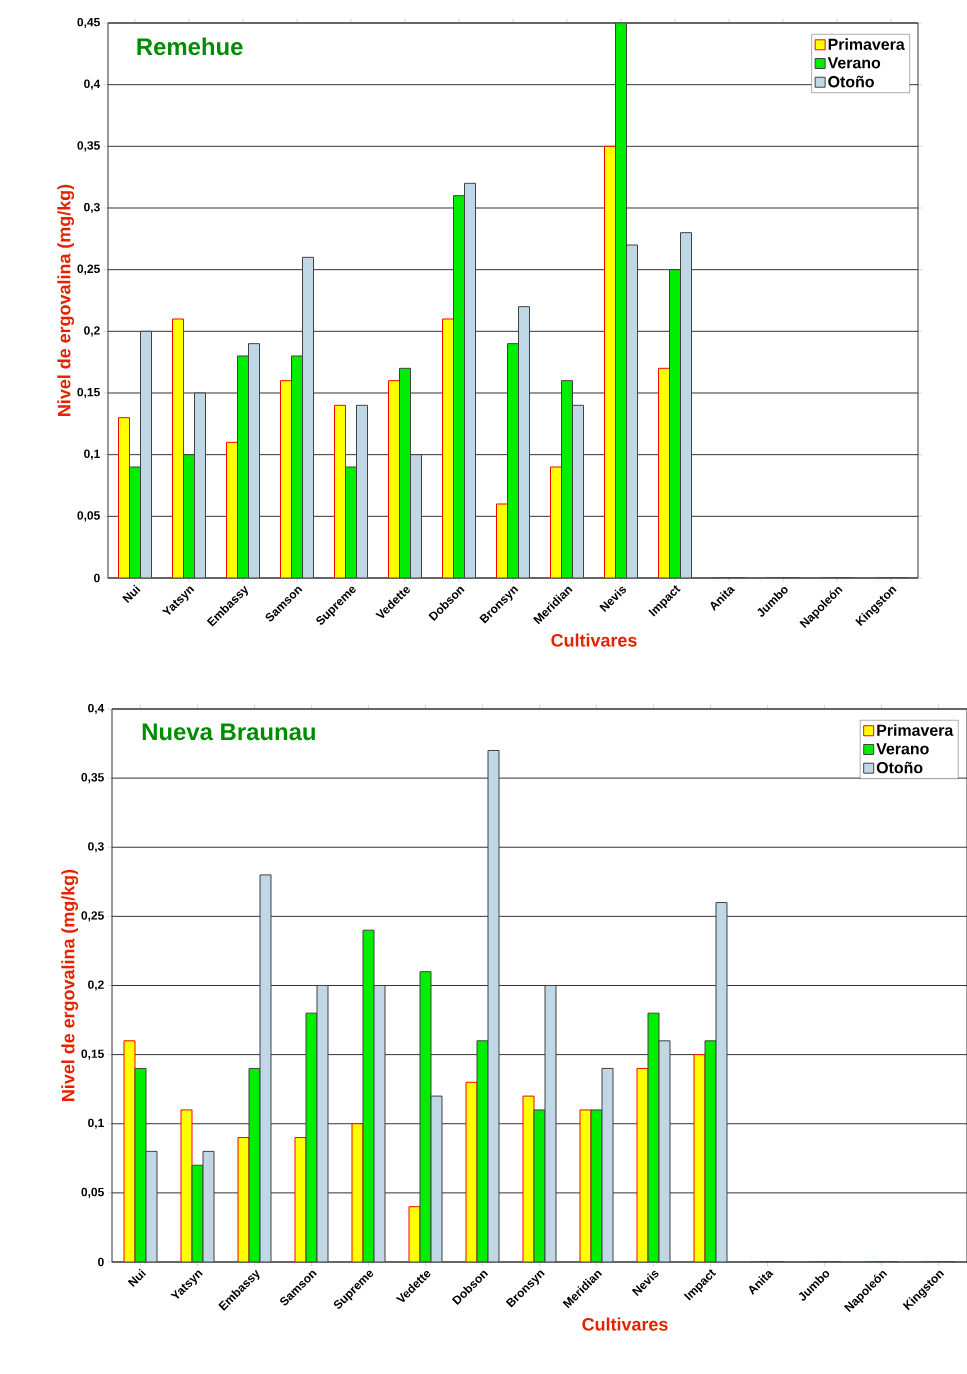 This screenshot has width=967, height=1374. Describe the element at coordinates (190, 46) in the screenshot. I see `chart-title: Remehue` at that location.